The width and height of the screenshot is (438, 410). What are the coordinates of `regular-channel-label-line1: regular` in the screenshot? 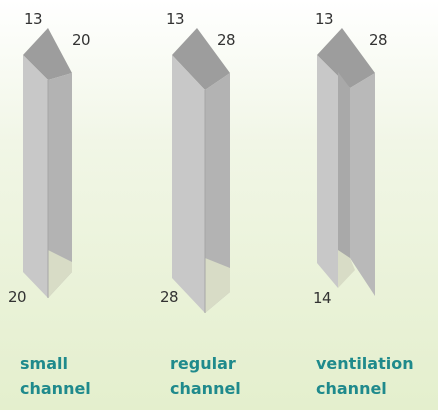 It's located at (203, 363).